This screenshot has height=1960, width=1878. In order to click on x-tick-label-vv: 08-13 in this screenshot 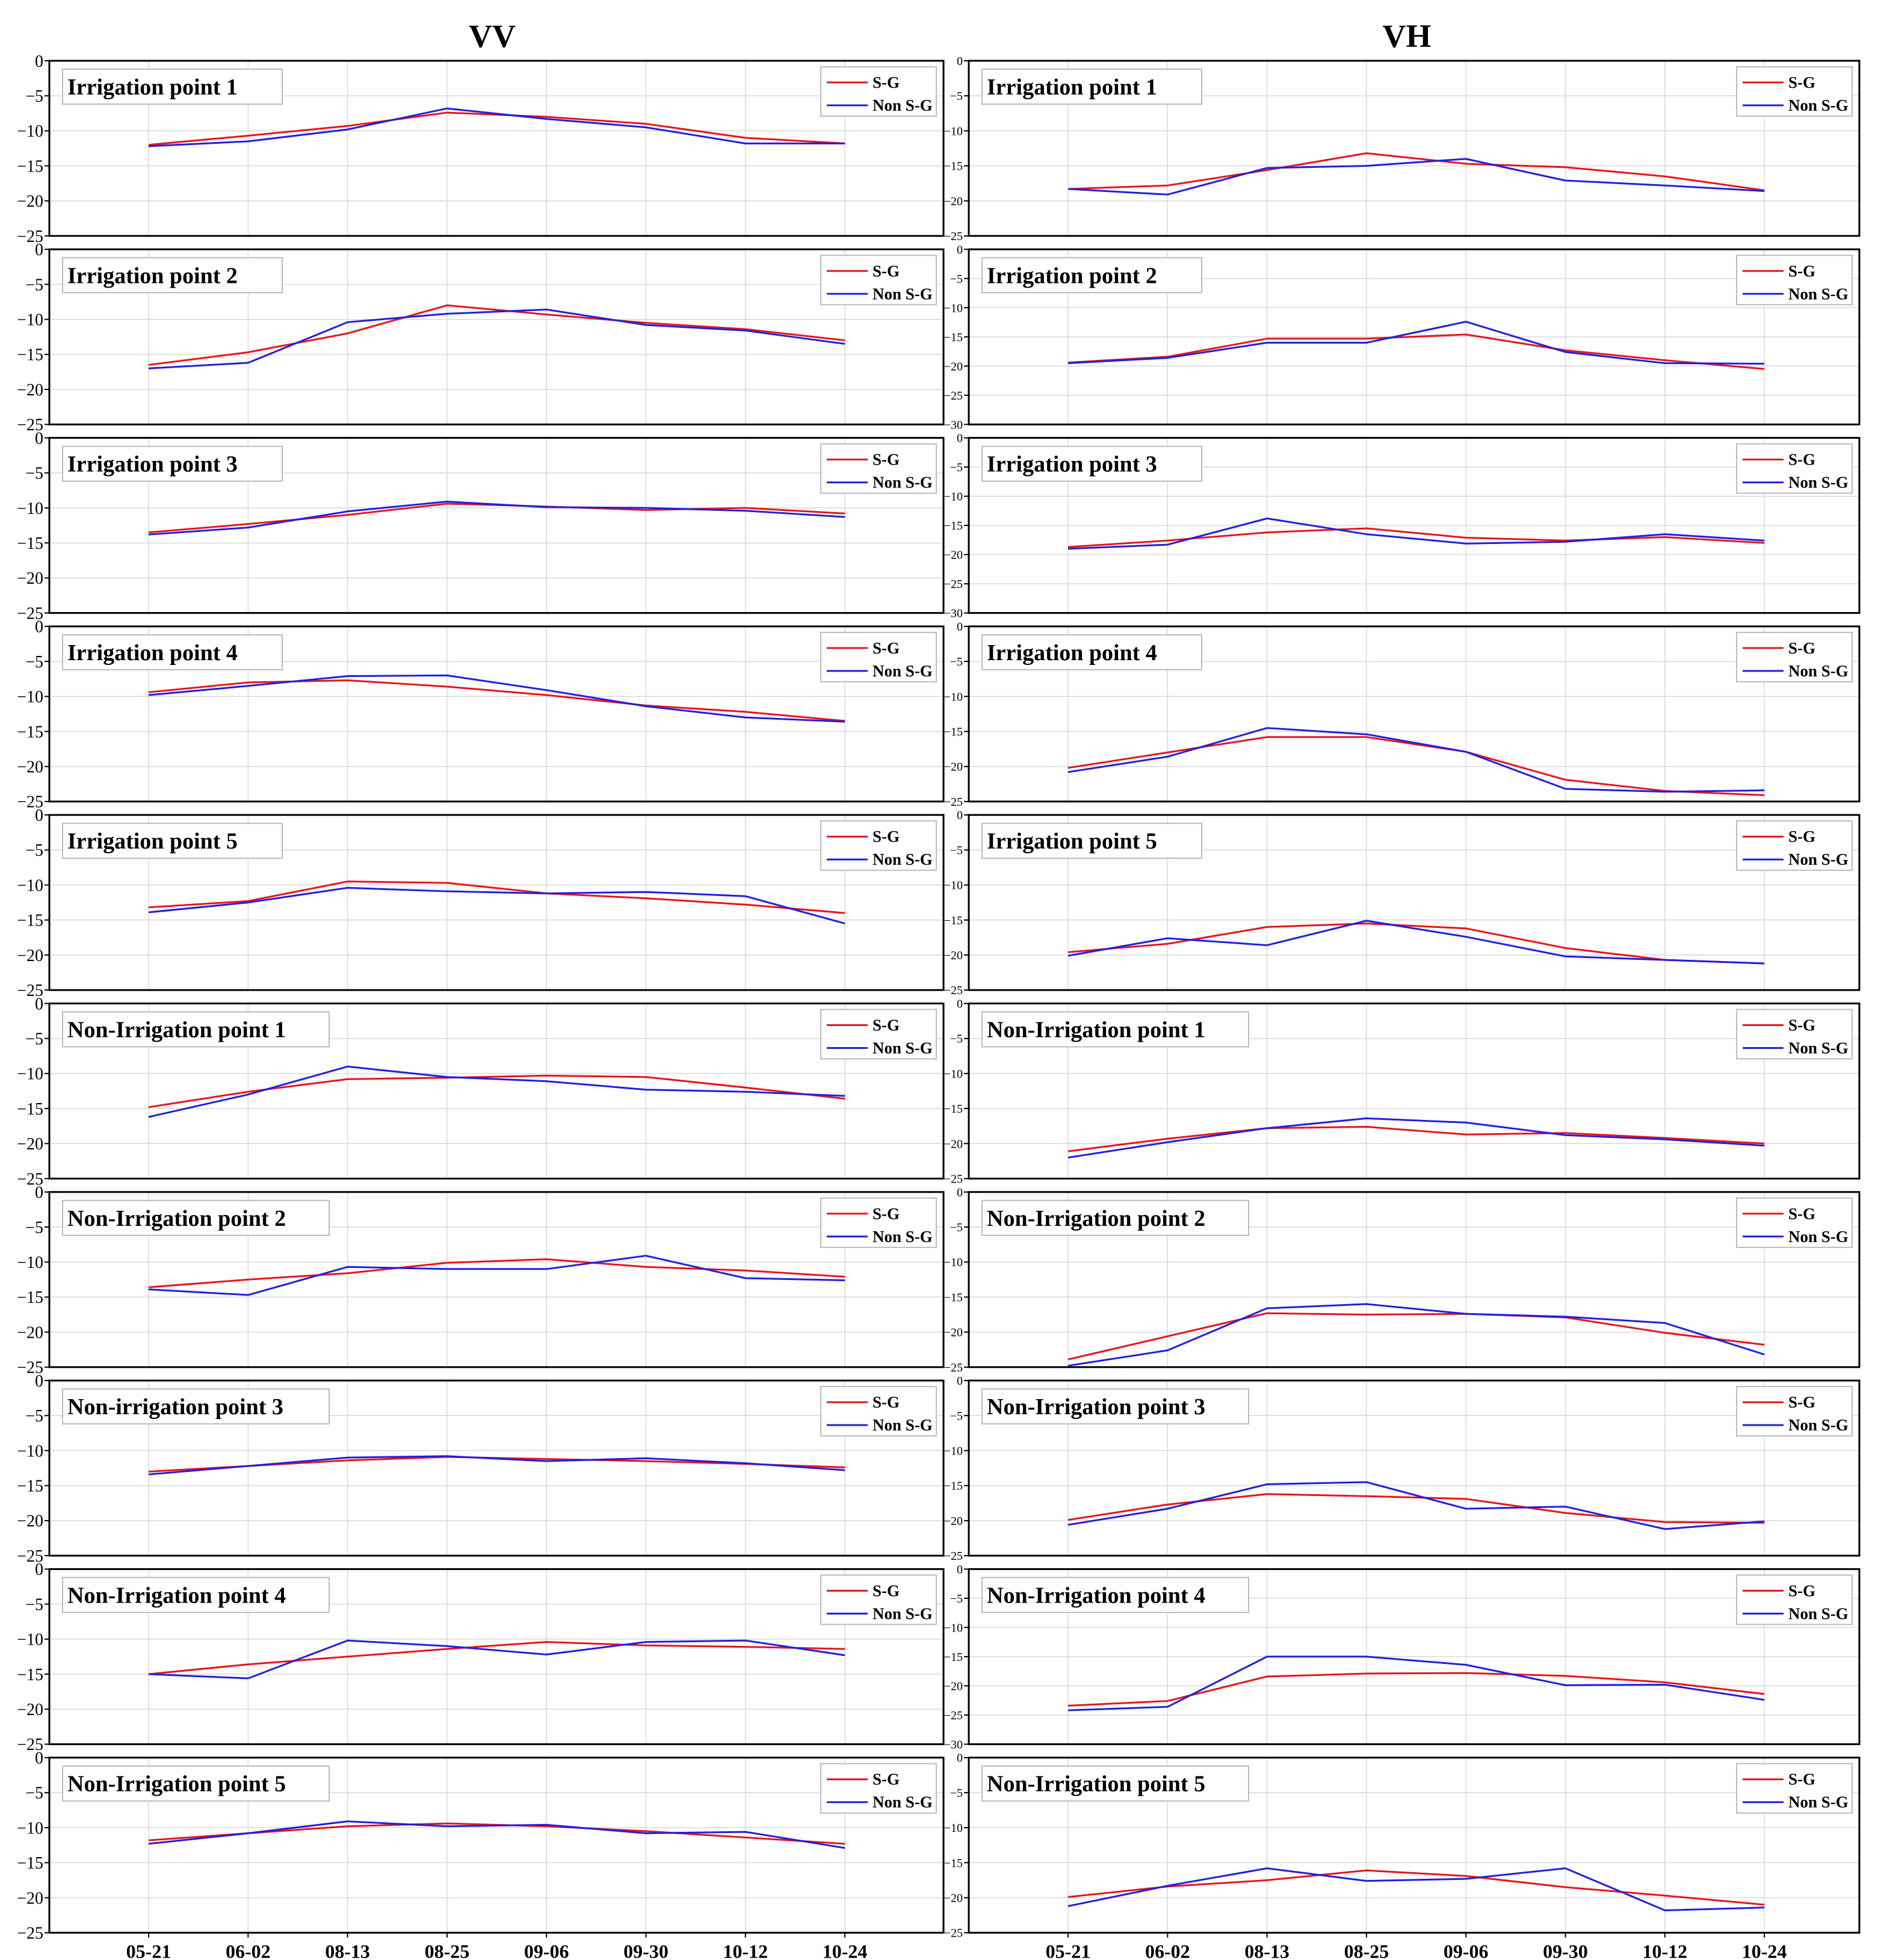, I will do `click(347, 1951)`.